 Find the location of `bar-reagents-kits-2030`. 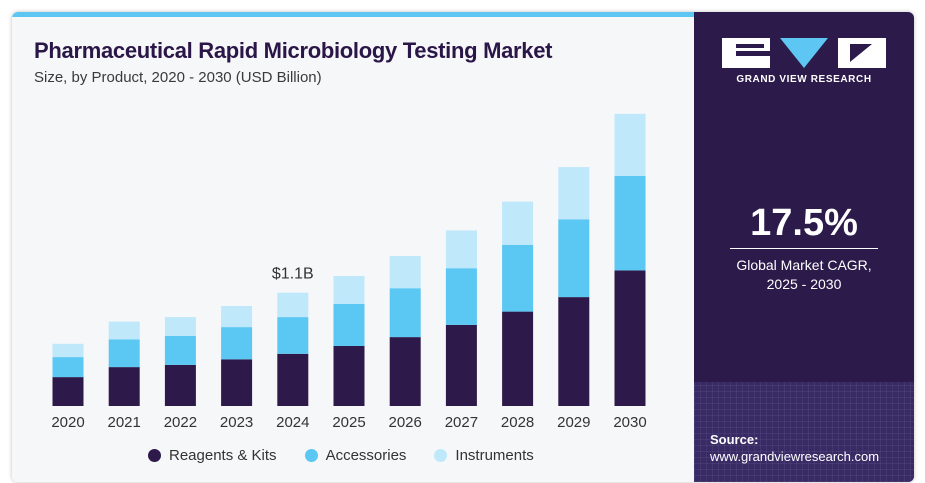

bar-reagents-kits-2030 is located at coordinates (630, 338).